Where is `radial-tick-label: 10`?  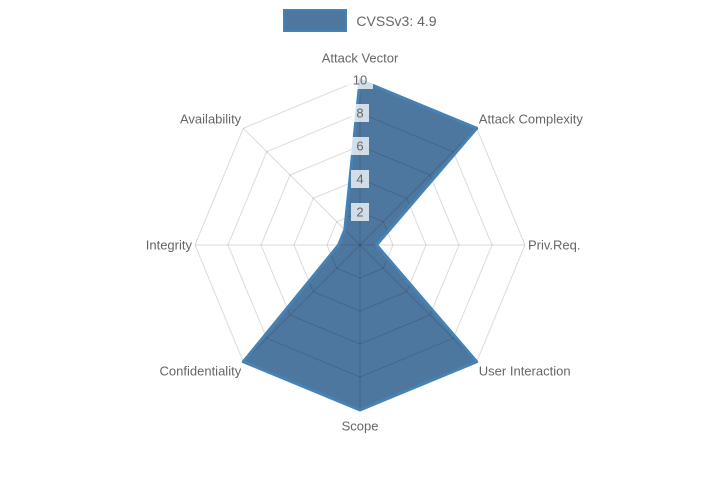
radial-tick-label: 10 is located at coordinates (360, 80).